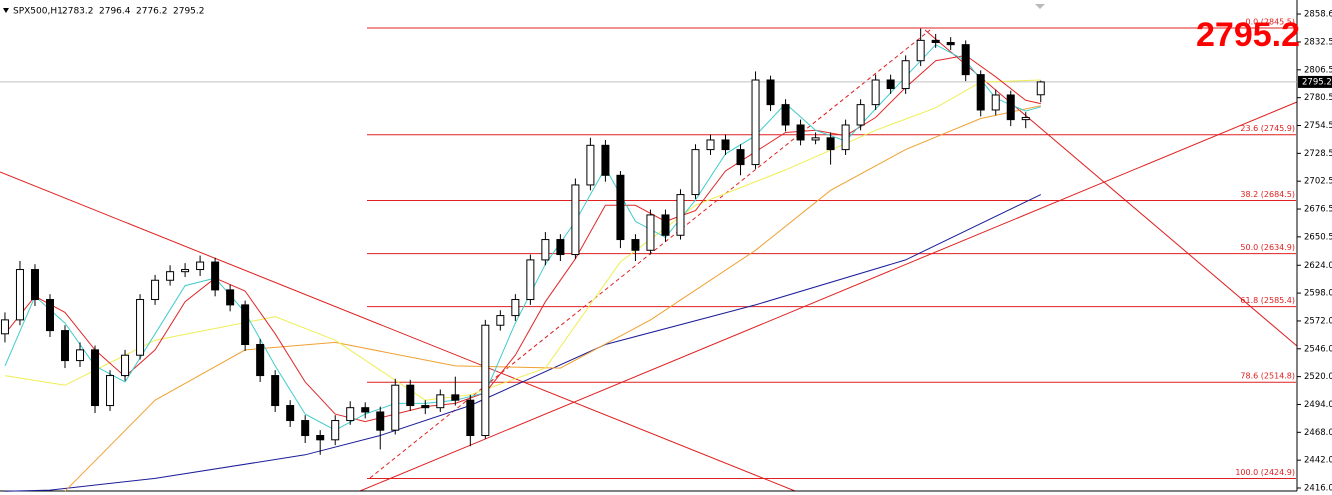  Describe the element at coordinates (1271, 22) in the screenshot. I see `fib-label: 0.0 (2845.5)` at that location.